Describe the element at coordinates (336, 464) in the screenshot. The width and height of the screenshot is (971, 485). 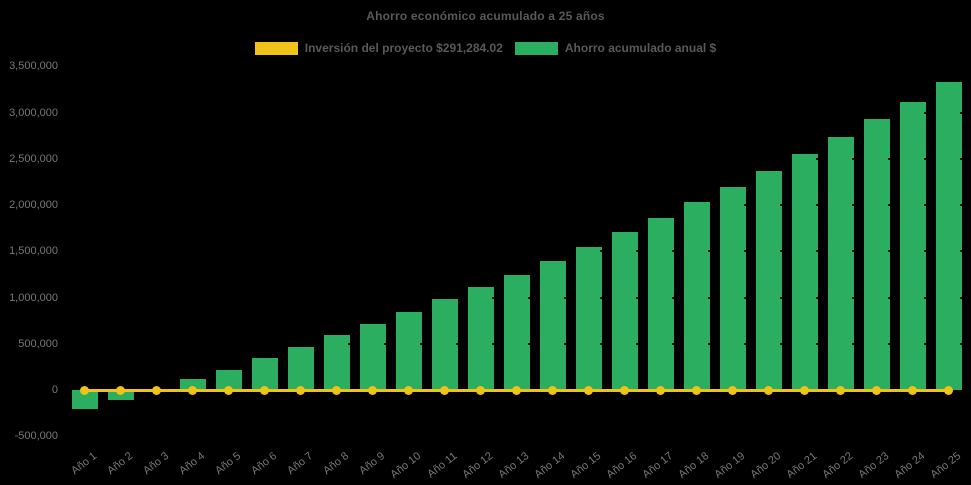
I see `x-axis-tick-label: Año 8` at that location.